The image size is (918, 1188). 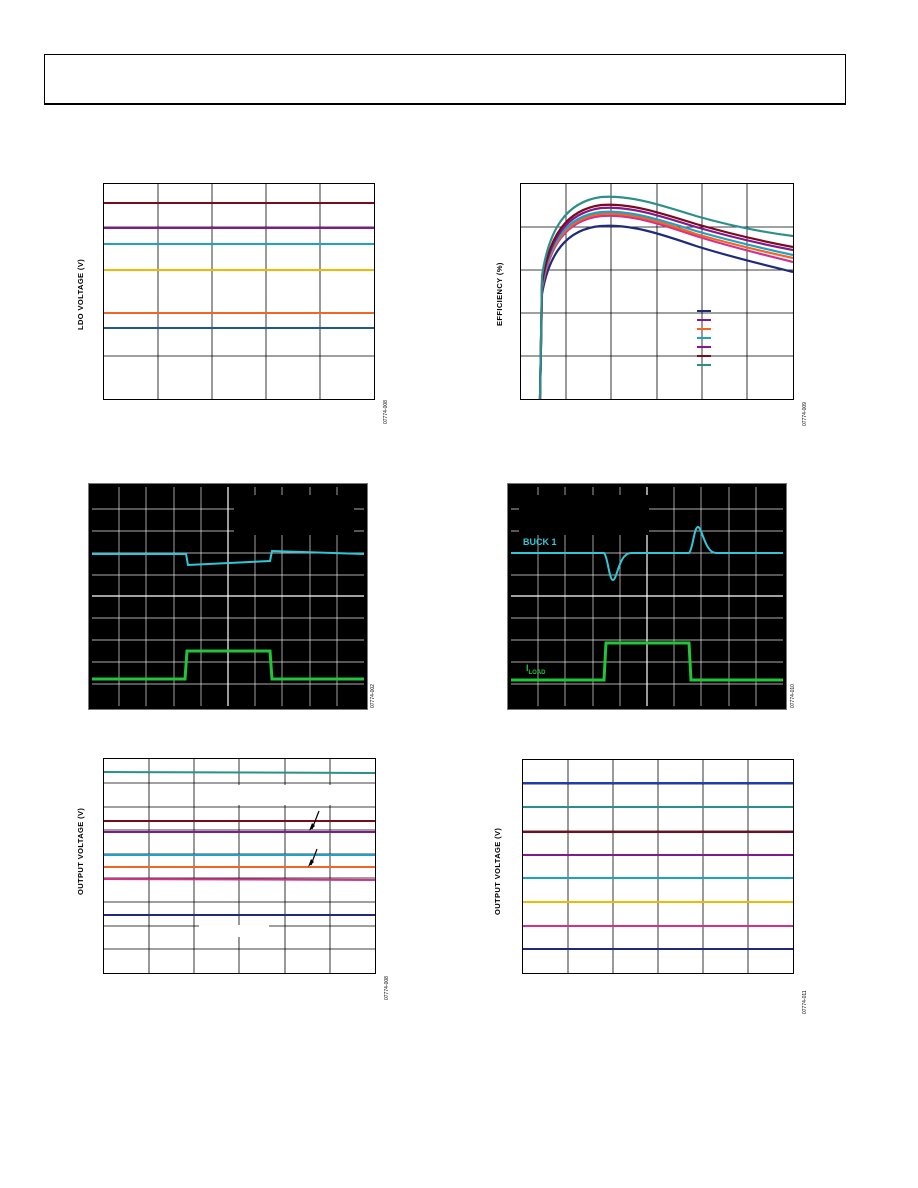 I want to click on scope-right-screen, so click(x=647, y=596).